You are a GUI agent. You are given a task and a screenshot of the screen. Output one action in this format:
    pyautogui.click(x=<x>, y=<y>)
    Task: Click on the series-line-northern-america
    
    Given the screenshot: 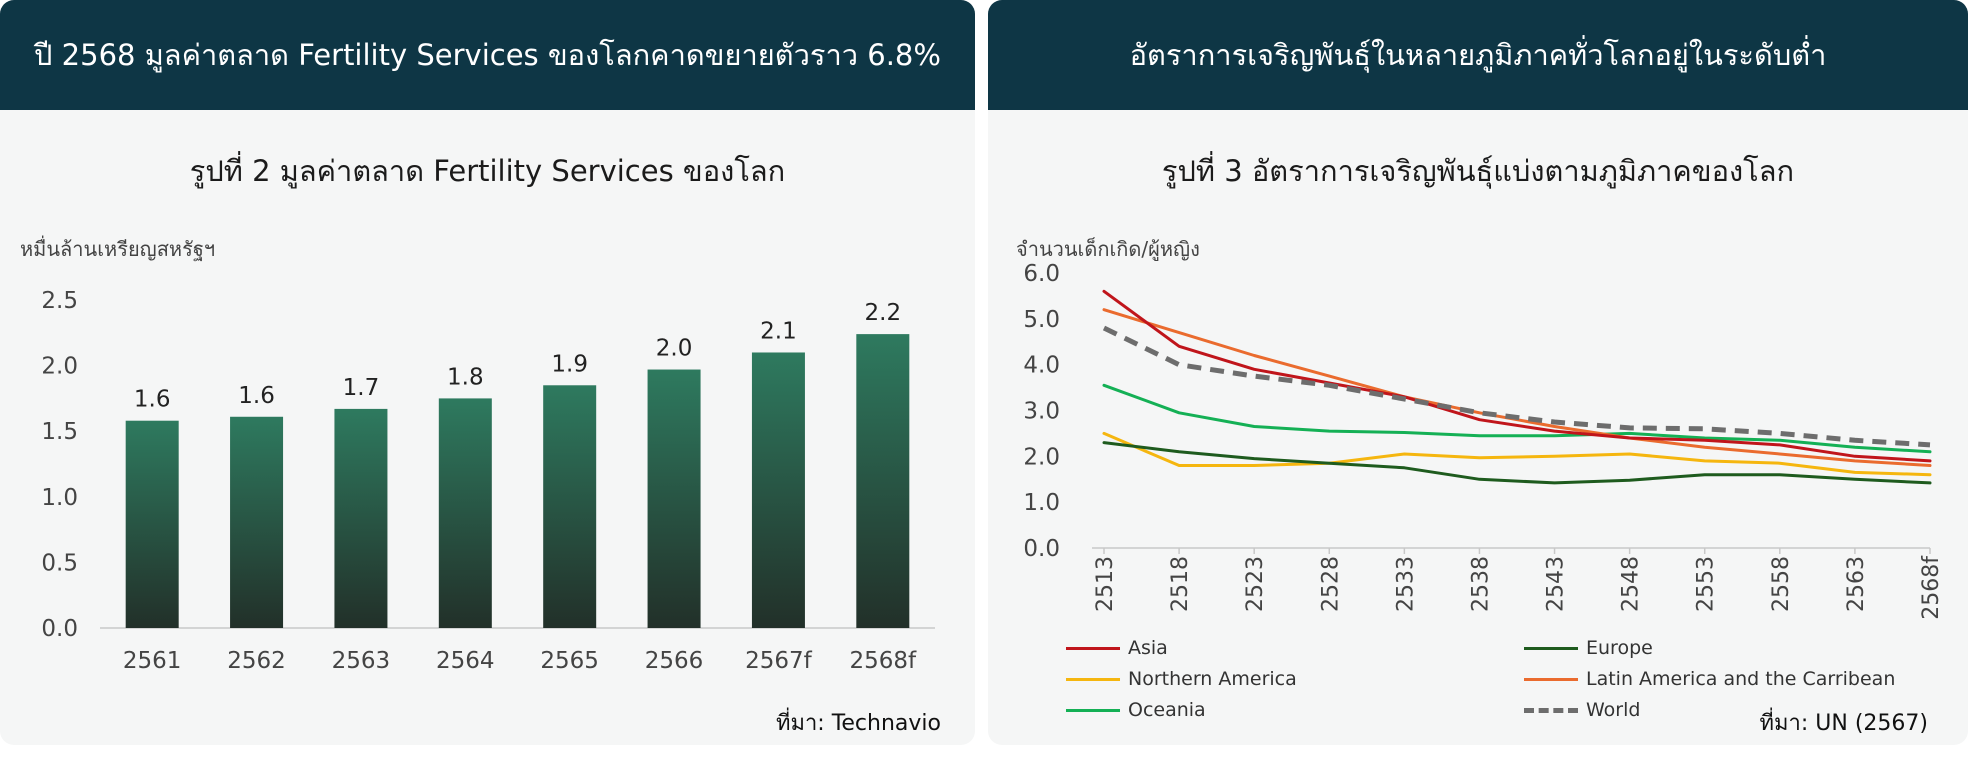 What is the action you would take?
    pyautogui.click(x=1517, y=454)
    